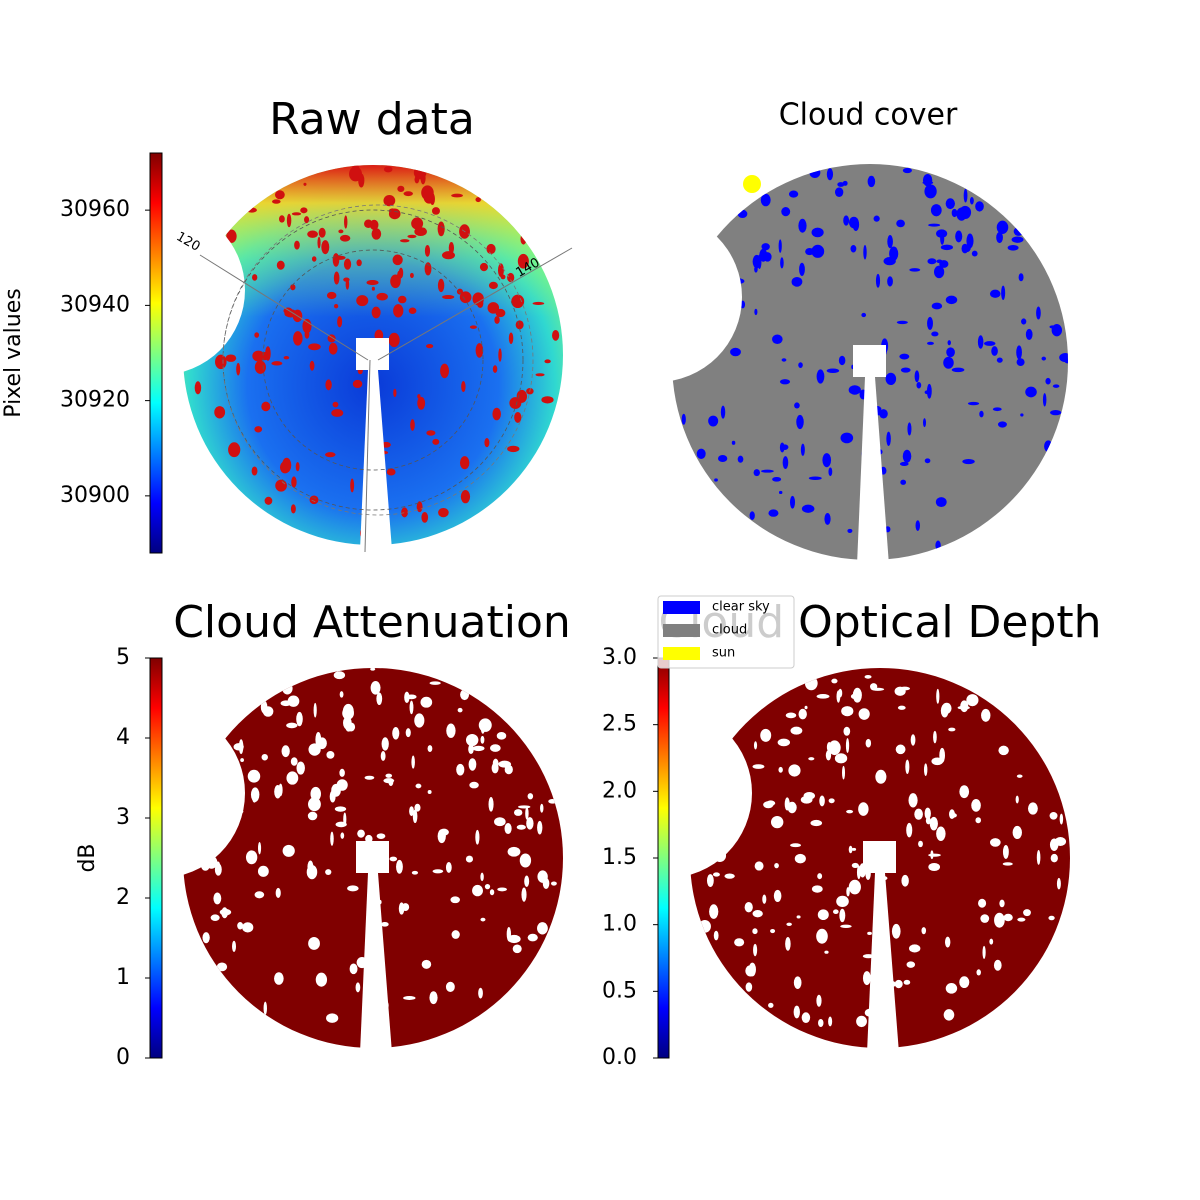  Describe the element at coordinates (13, 352) in the screenshot. I see `colorbar-label: Pixel values` at that location.